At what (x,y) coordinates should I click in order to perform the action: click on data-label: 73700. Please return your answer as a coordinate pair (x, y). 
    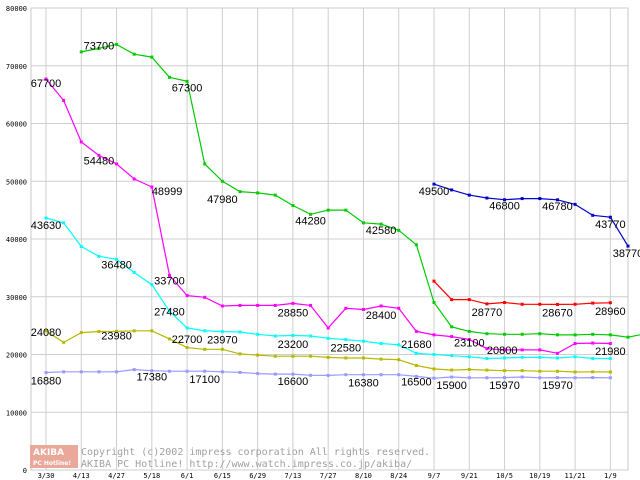
    Looking at the image, I should click on (99, 46).